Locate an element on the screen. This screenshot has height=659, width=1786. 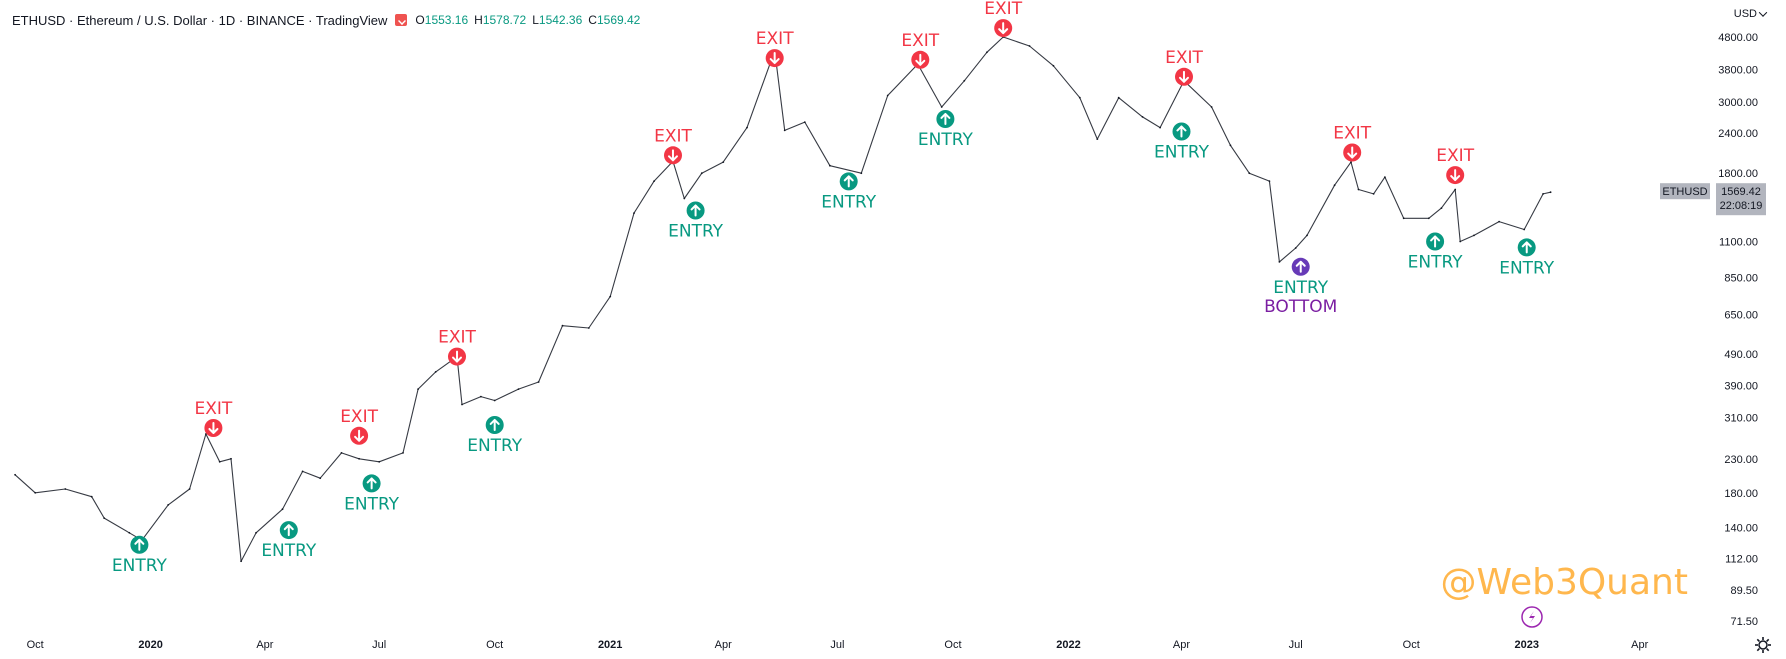
y-tick-label: 140.00 is located at coordinates (1741, 529).